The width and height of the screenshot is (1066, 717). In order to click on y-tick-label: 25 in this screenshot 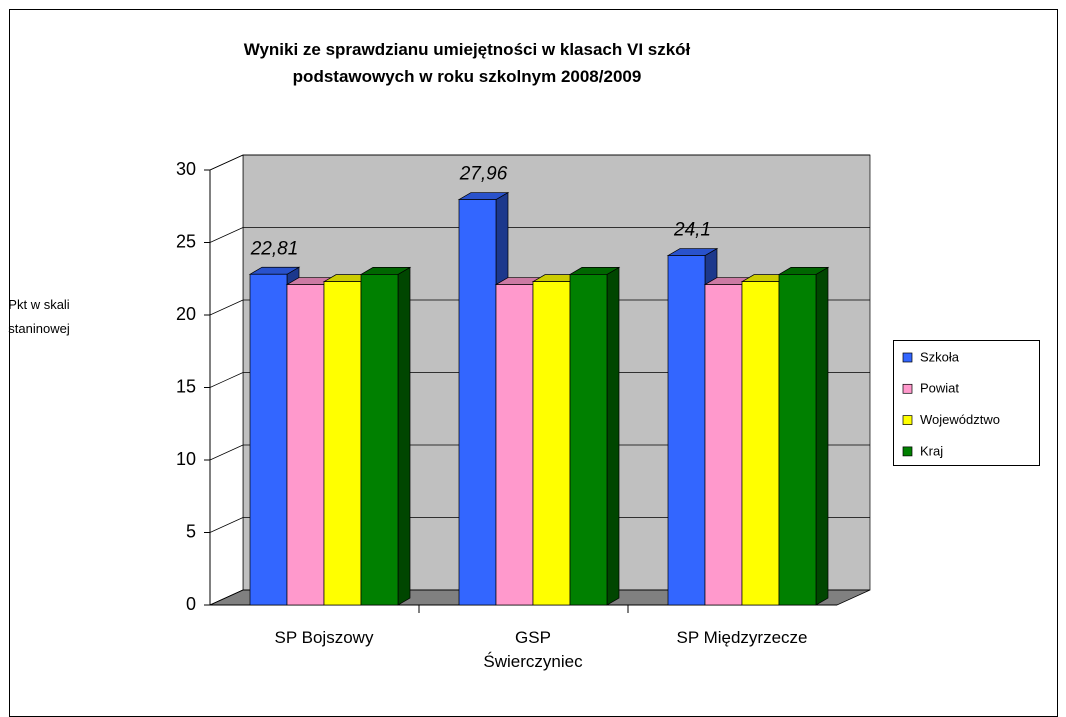, I will do `click(186, 241)`.